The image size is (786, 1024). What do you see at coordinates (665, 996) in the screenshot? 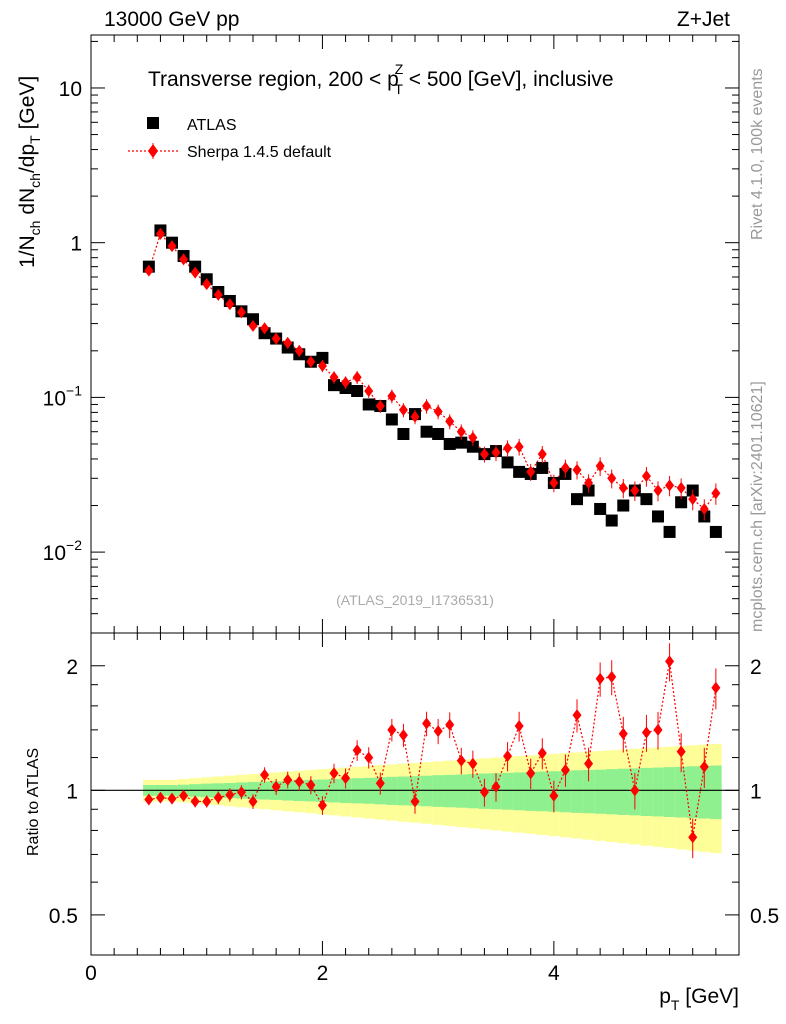
I see `xlabel-a: p` at bounding box center [665, 996].